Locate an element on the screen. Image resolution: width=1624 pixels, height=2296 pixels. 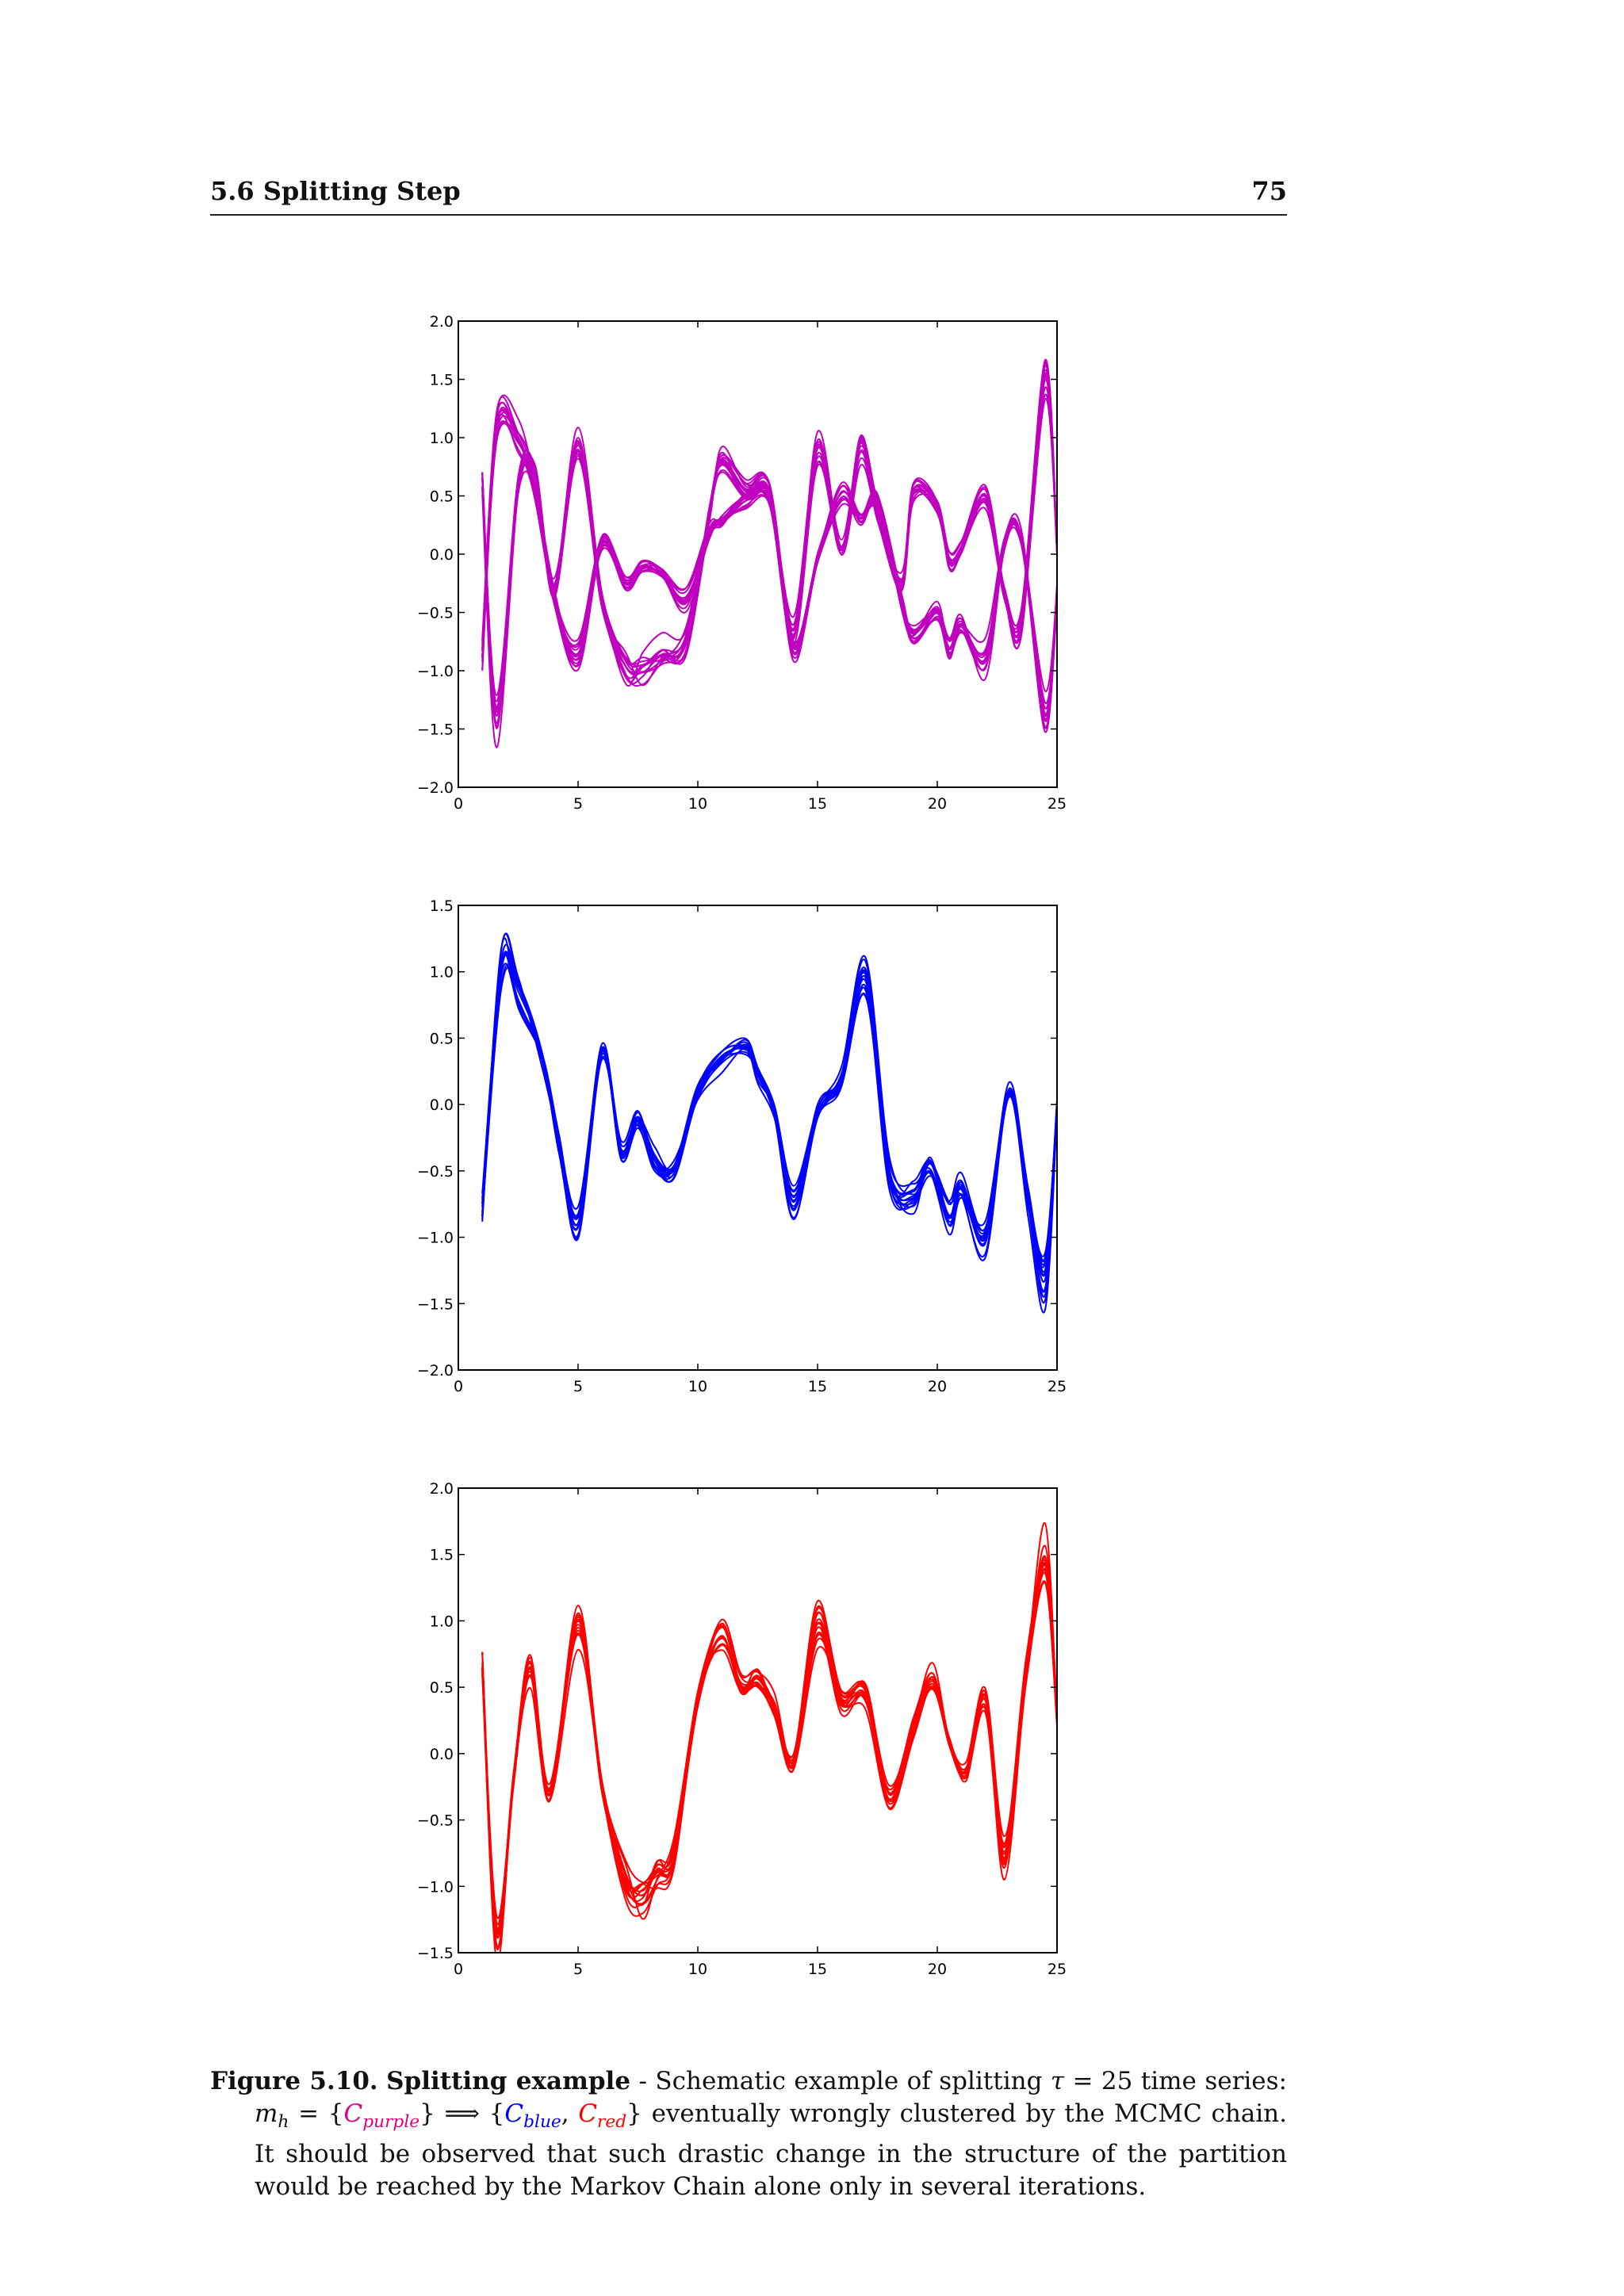
blue-chart: 0 5 10 15 20 25 −2.0 −1.5 −1.0 −0.5 0.0 0.5 1.0 1.5 is located at coordinates (742, 1146).